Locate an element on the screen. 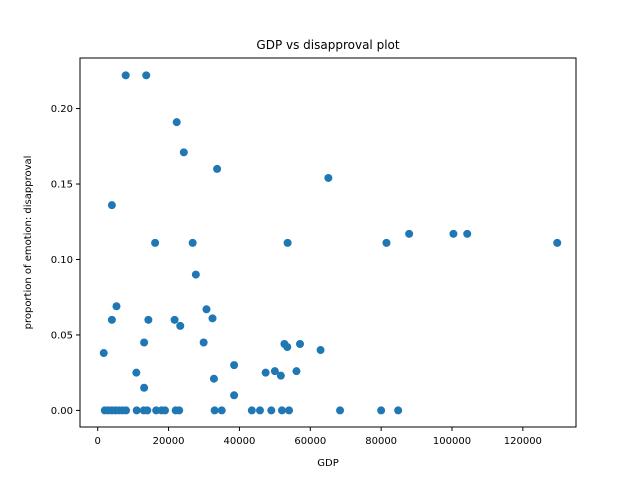 This screenshot has height=480, width=640. x-tick-label: 100000 is located at coordinates (452, 441).